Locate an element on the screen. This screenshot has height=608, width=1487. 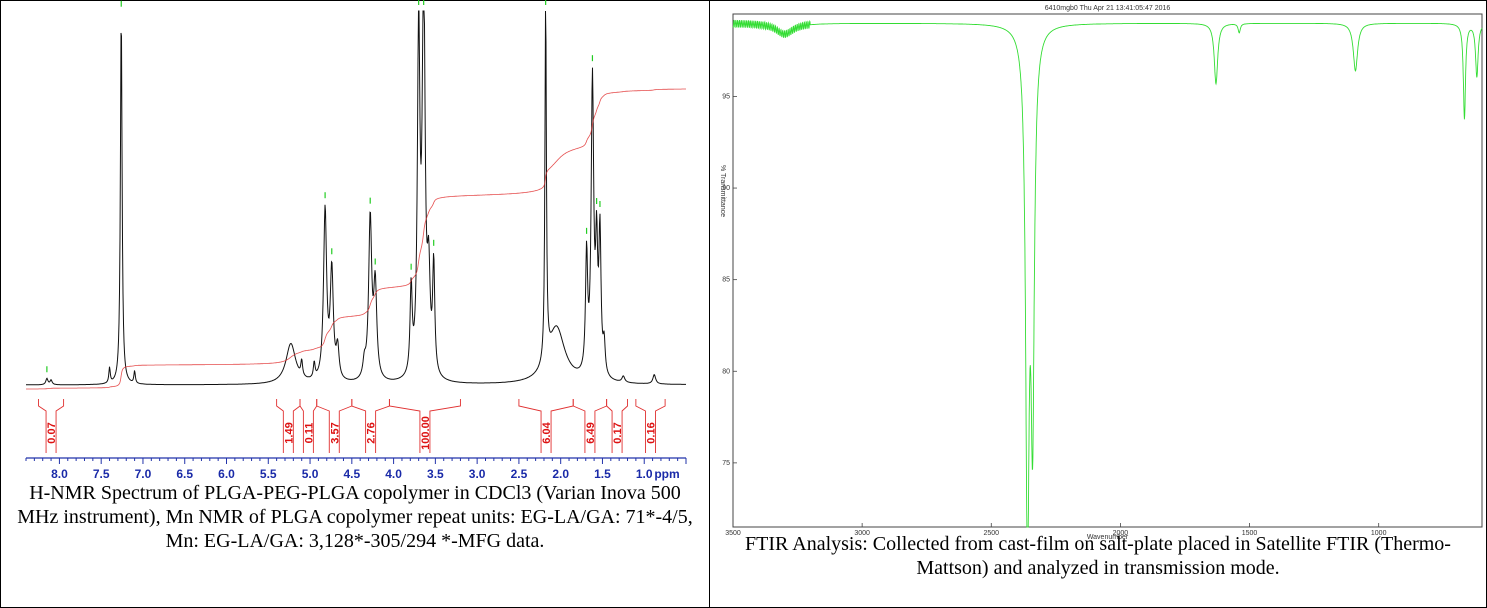
ftir-x-tick-label: 2000 is located at coordinates (1121, 533).